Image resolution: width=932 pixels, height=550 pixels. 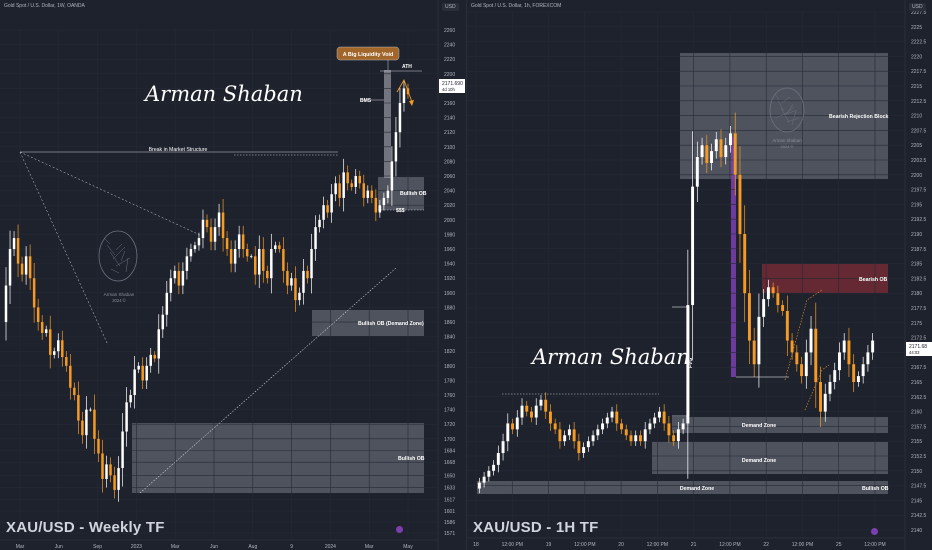 What do you see at coordinates (919, 43) in the screenshot?
I see `y-tick-label: 2222.5` at bounding box center [919, 43].